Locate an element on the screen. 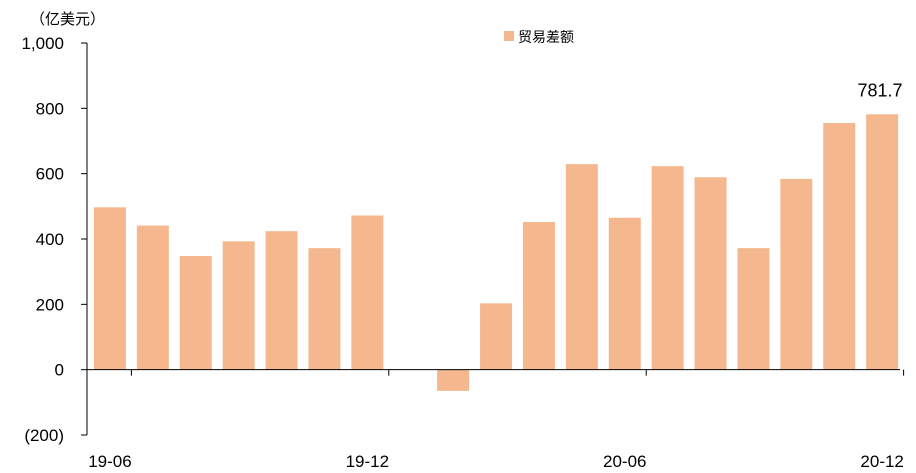  legend: 贸易差额 is located at coordinates (539, 38).